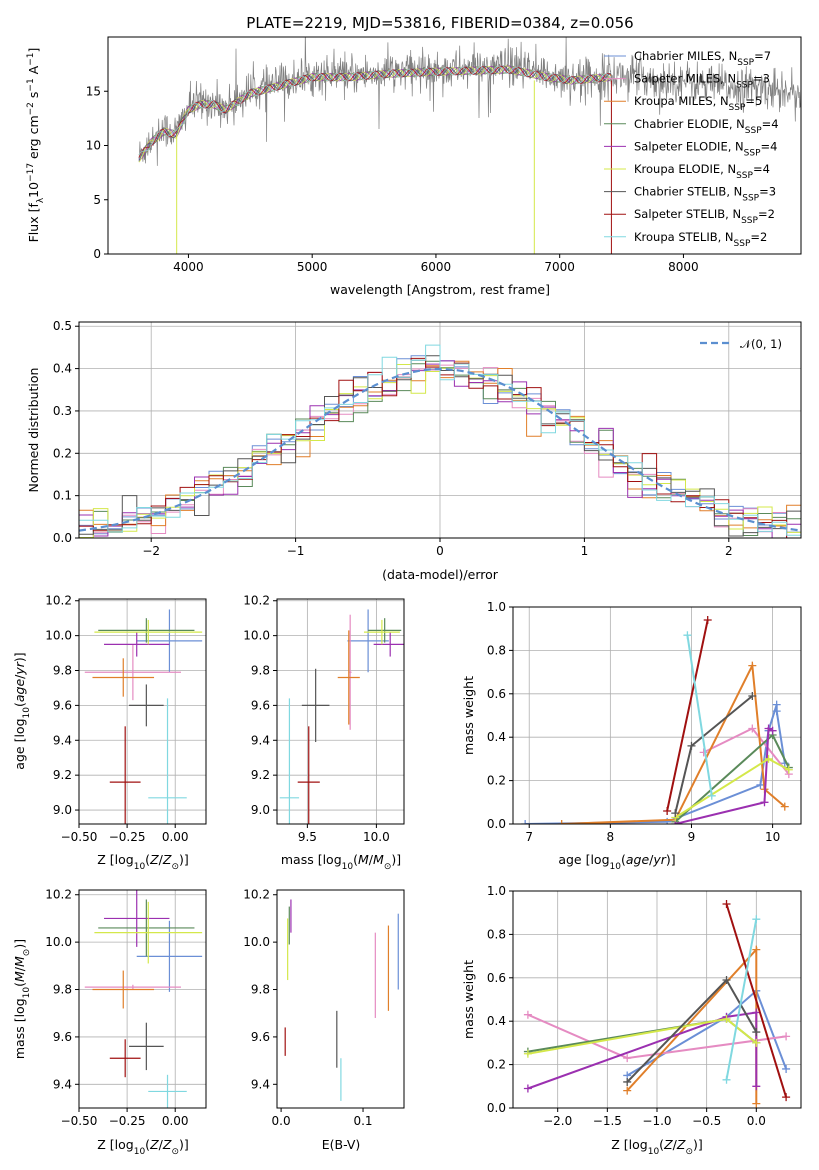  I want to click on x-tick-label: 1, so click(585, 551).